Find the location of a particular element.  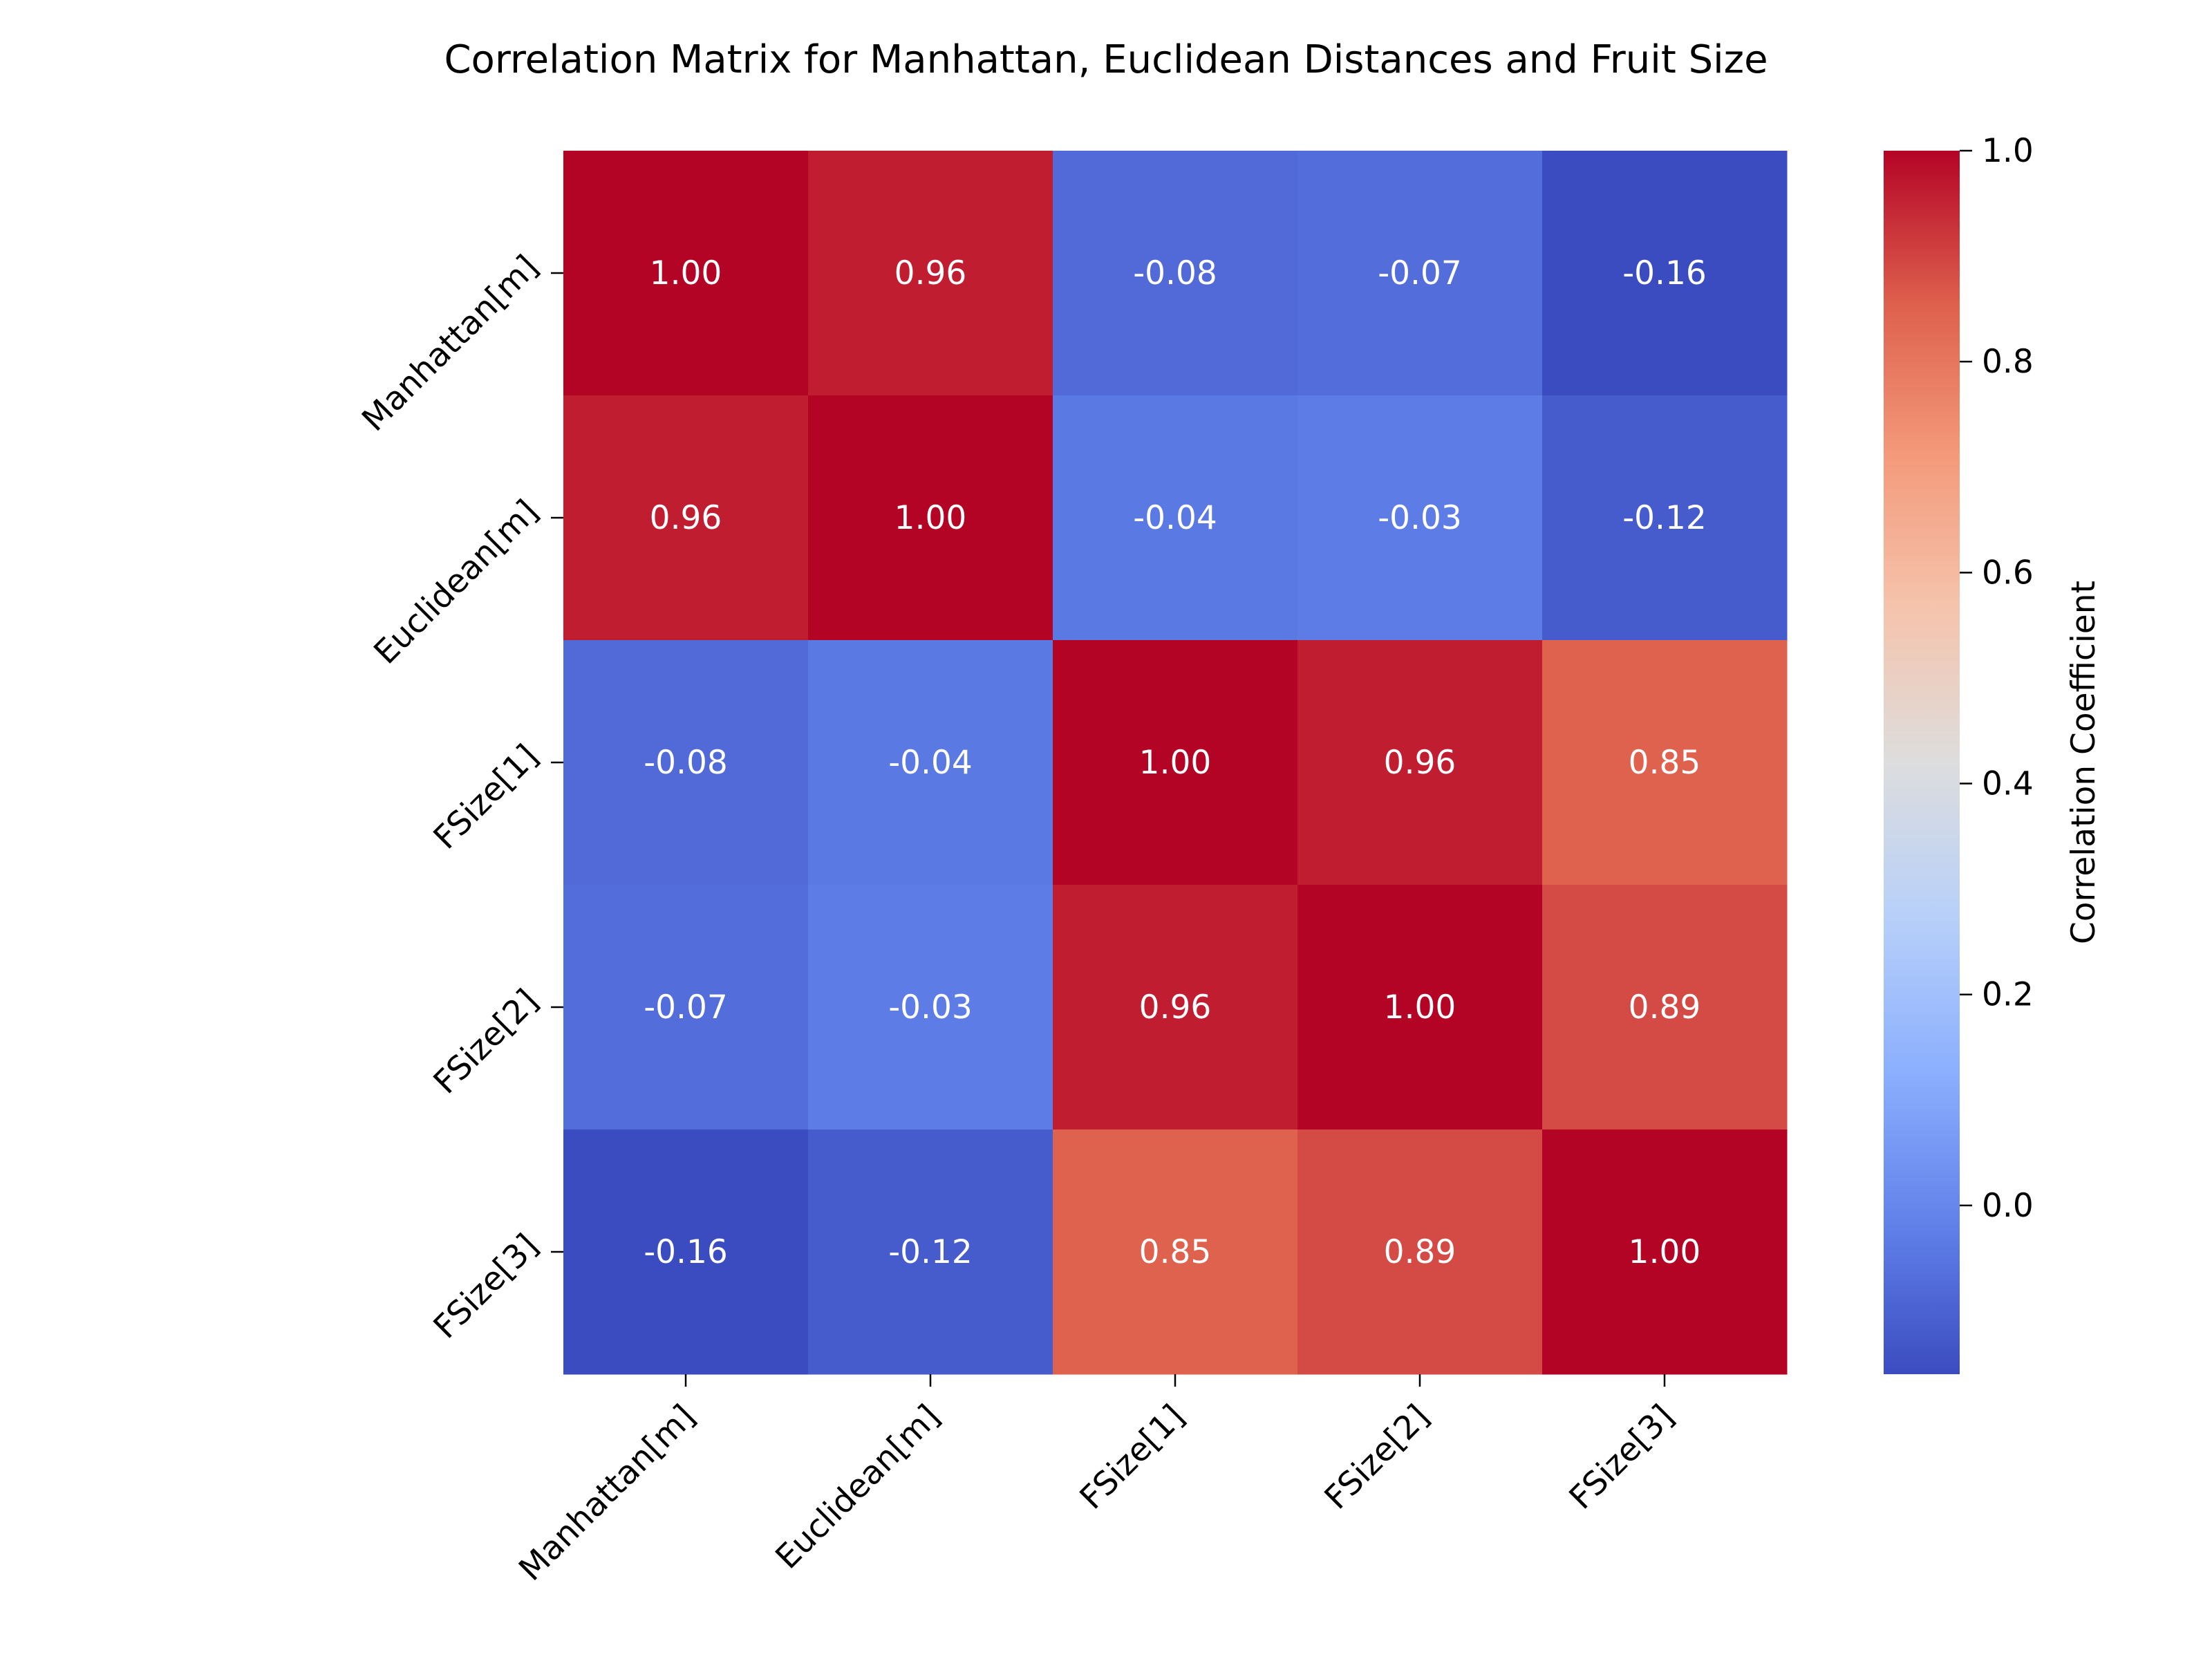

colorbar-tick-label: 1.0 is located at coordinates (2008, 151).